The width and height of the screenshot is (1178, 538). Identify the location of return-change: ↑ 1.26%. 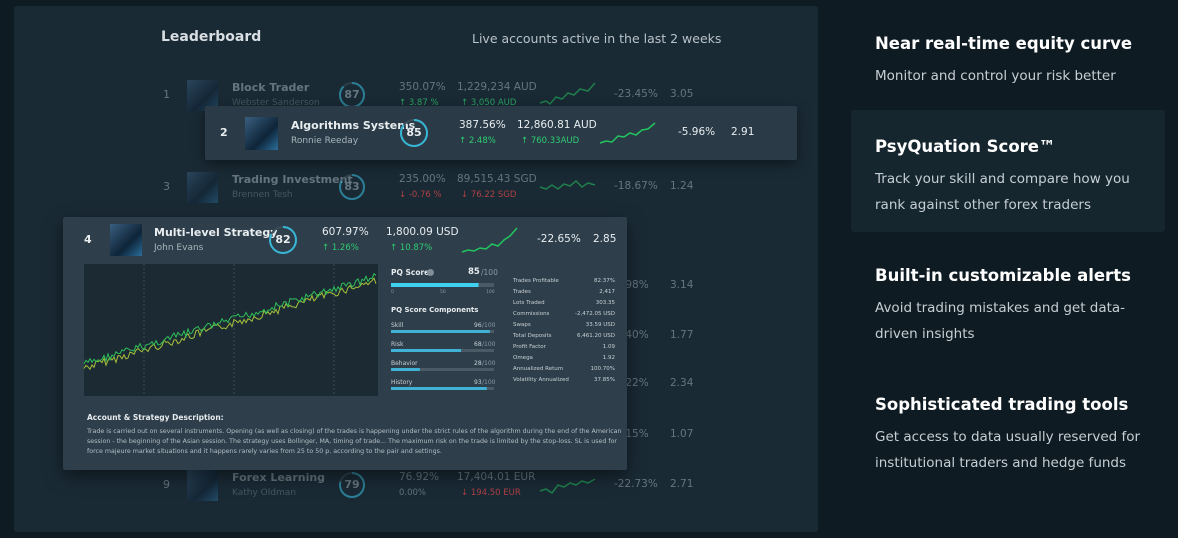
(340, 248).